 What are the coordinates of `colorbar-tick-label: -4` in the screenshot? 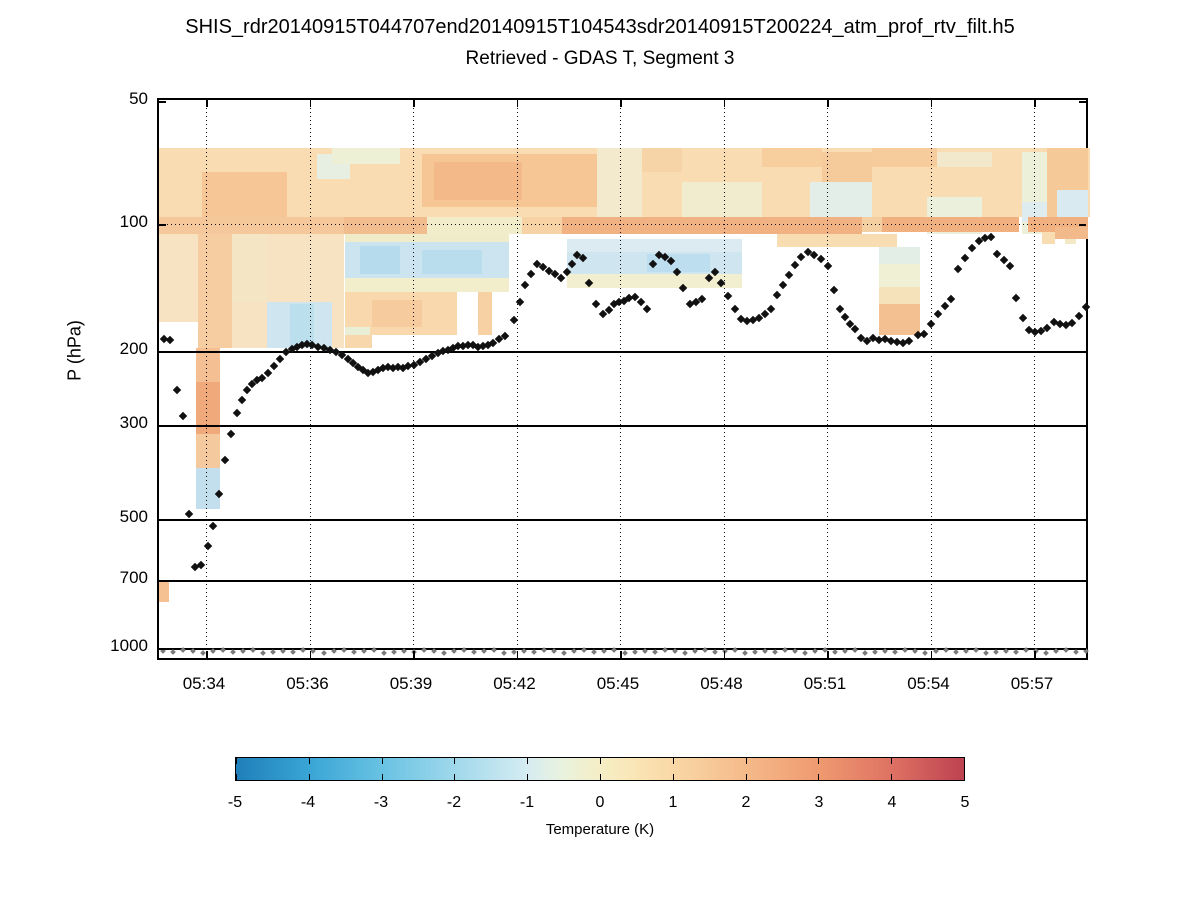 It's located at (308, 802).